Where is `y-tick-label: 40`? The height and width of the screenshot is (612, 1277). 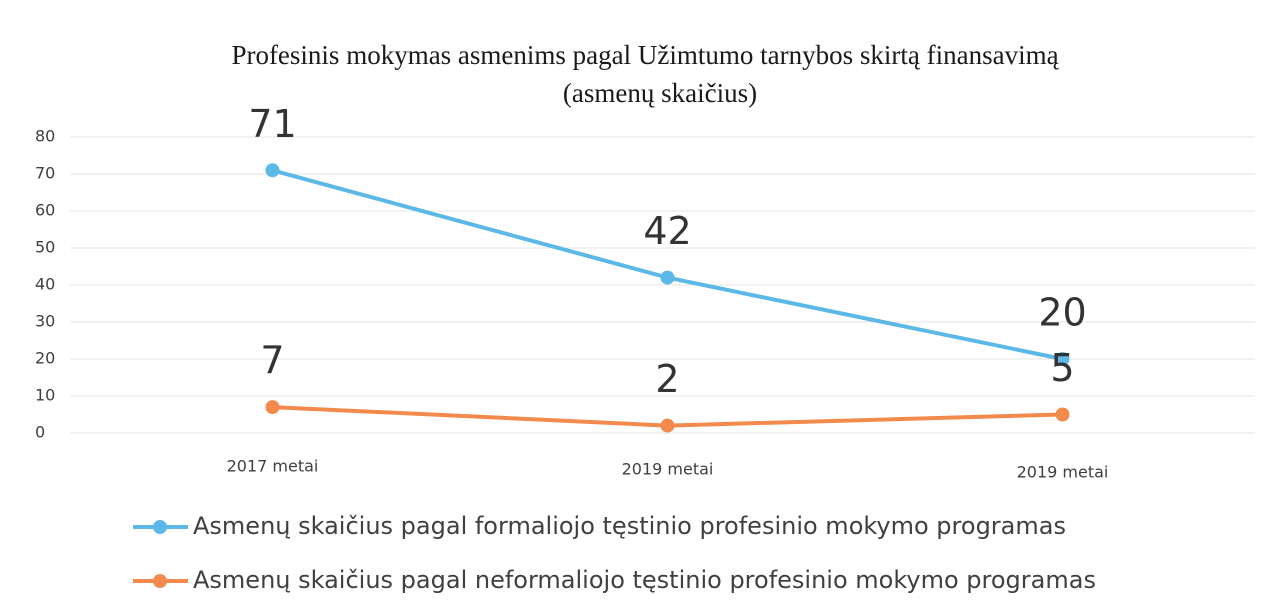
y-tick-label: 40 is located at coordinates (45, 284).